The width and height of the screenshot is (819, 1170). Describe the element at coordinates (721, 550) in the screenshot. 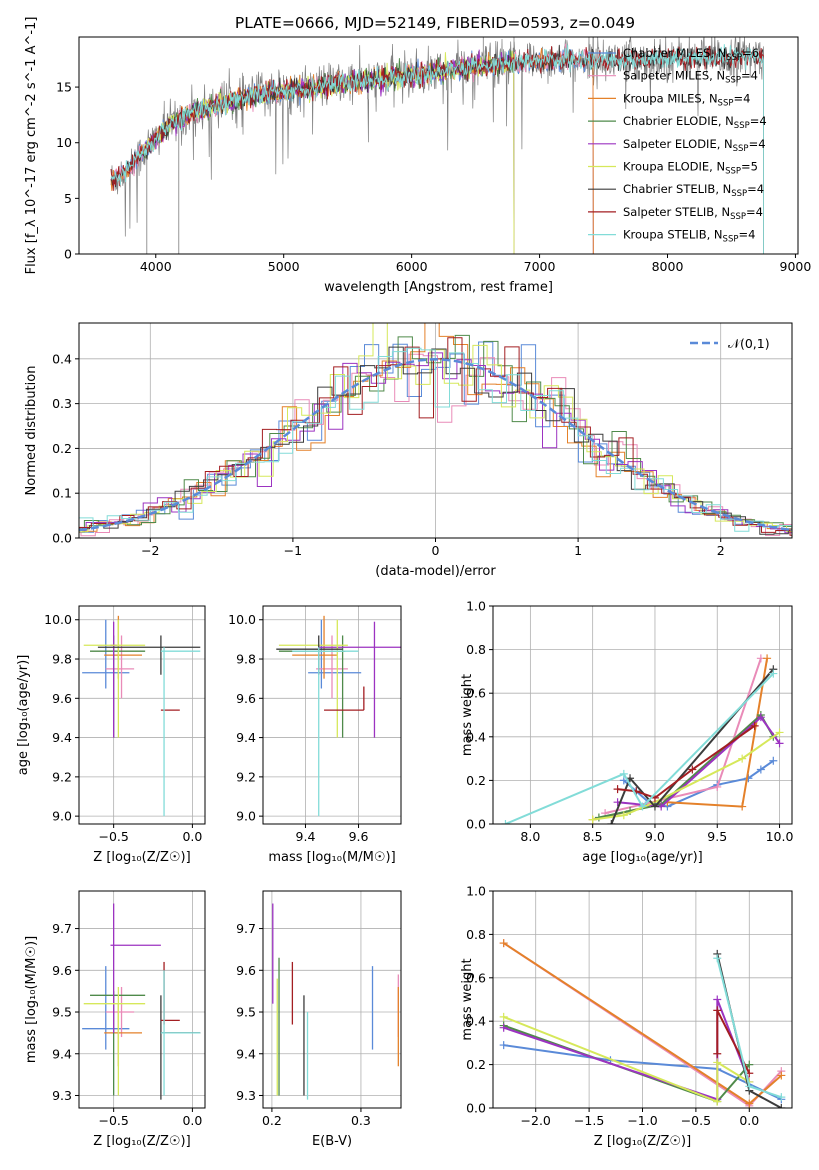

I see `x-tick-label: 2` at that location.